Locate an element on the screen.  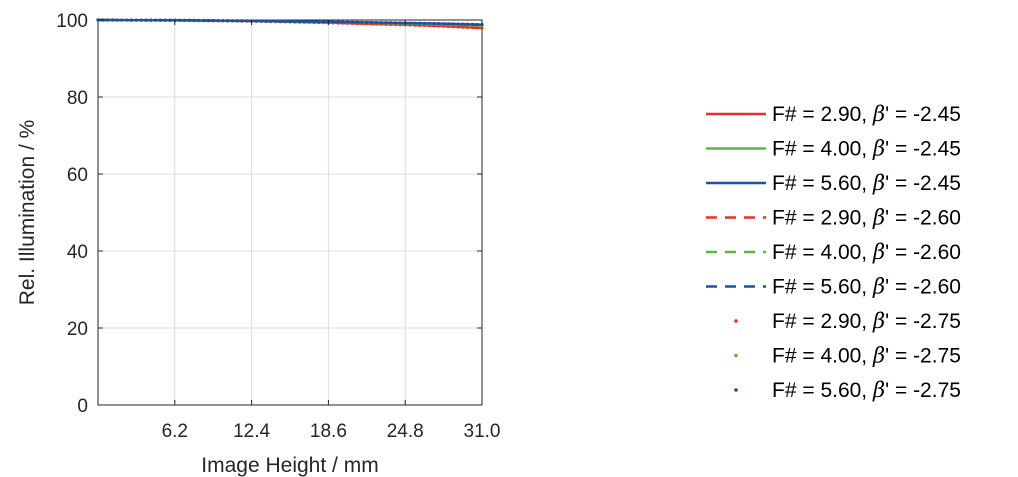
legend-item: F# = 5.60, β' = -2.75 is located at coordinates (847, 390).